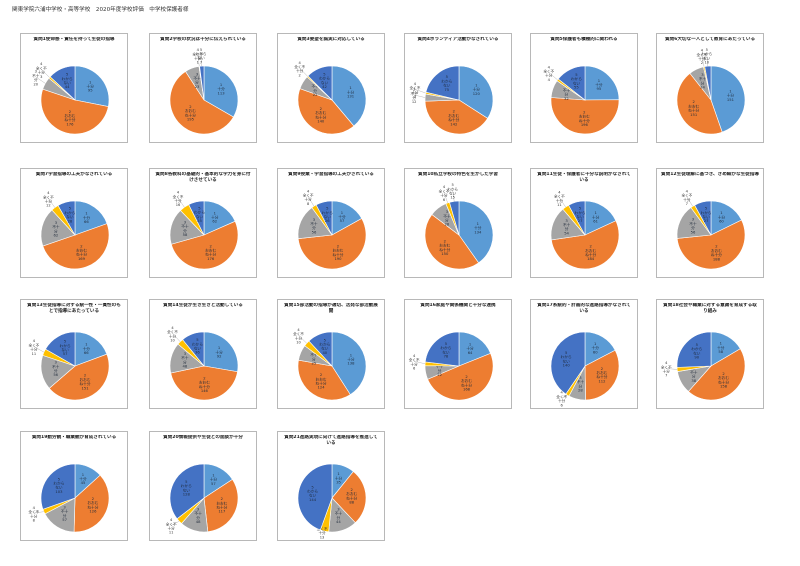 This screenshot has width=800, height=566. Describe the element at coordinates (83, 479) in the screenshot. I see `slice-data-label: 1 十分 45` at that location.